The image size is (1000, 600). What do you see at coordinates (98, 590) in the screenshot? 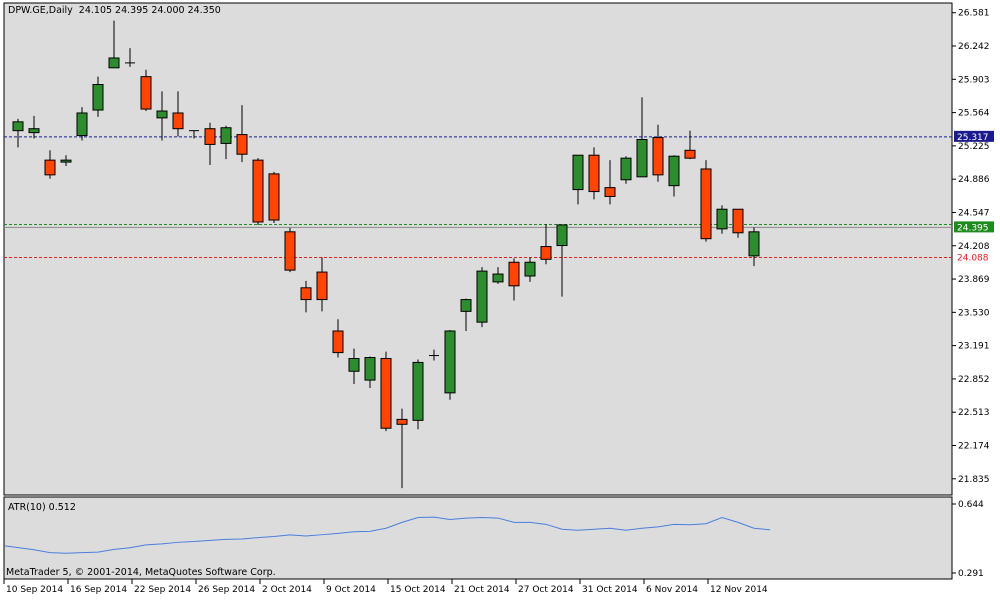
I see `x-tick-label: 16 Sep 2014` at bounding box center [98, 590].